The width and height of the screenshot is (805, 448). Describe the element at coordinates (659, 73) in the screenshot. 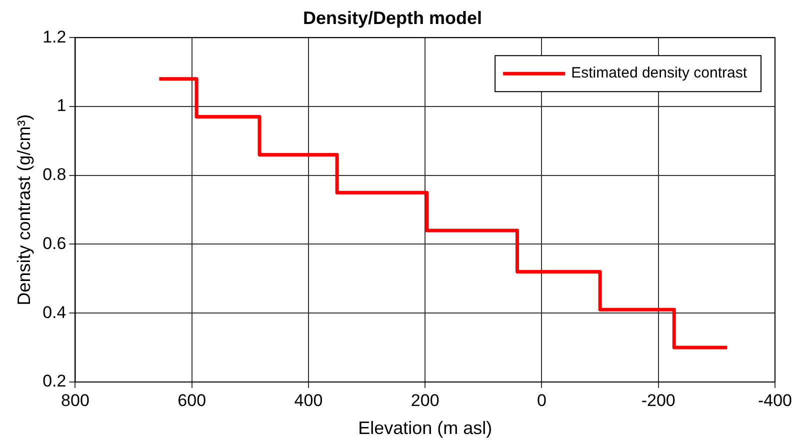

I see `legend-label: Estimated density contrast` at that location.